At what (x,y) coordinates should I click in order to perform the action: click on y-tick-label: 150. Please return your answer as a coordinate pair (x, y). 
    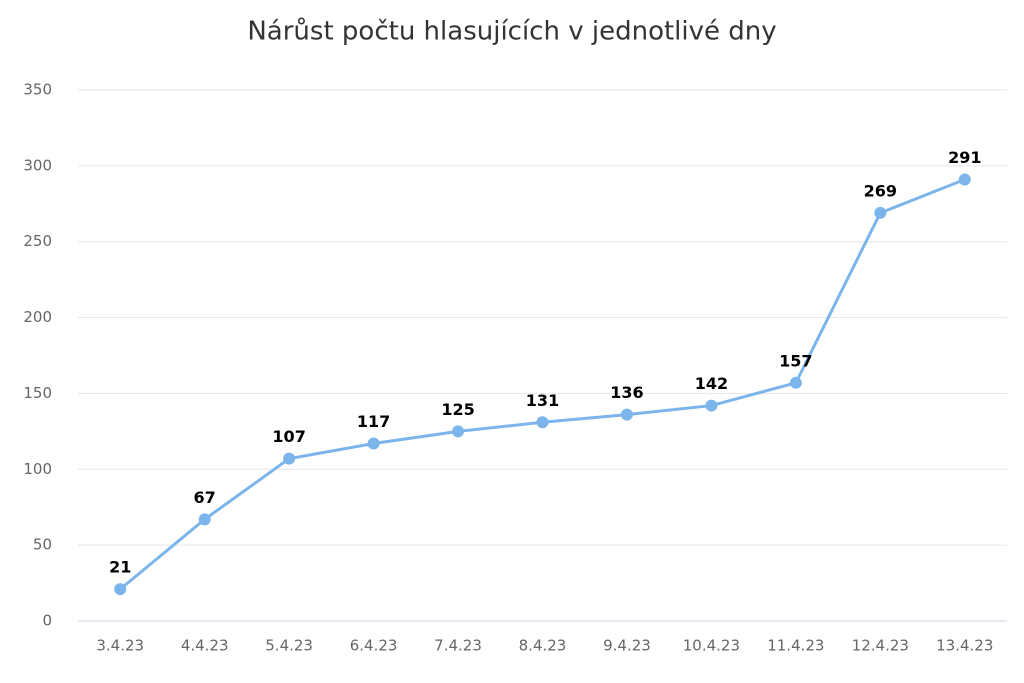
    Looking at the image, I should click on (37, 393).